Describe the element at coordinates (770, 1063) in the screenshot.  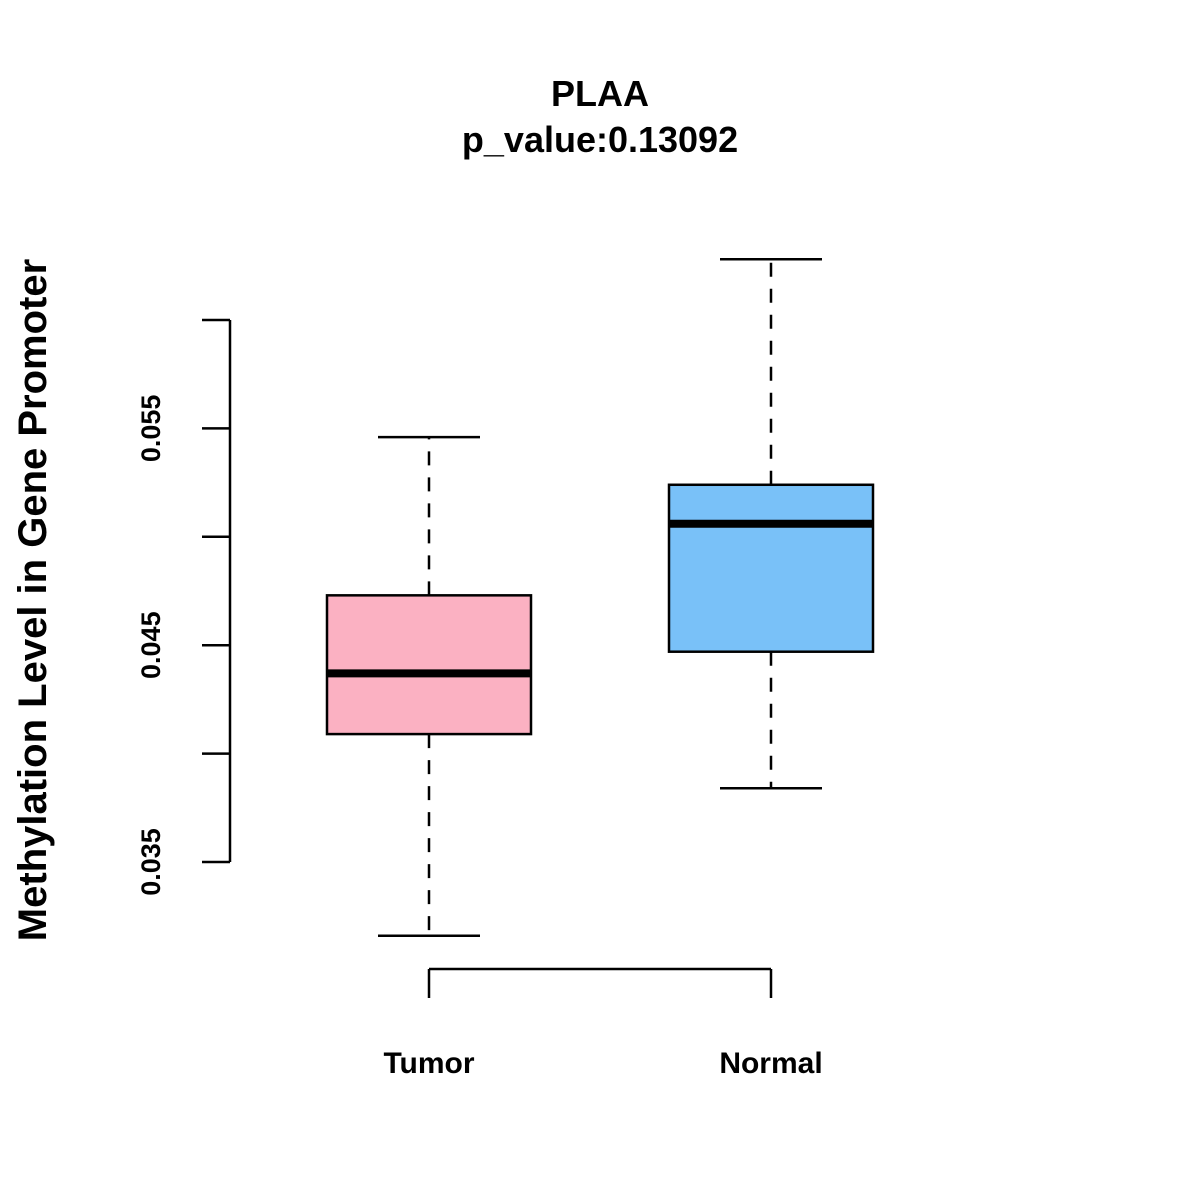
I see `x-tick-label: Normal` at that location.